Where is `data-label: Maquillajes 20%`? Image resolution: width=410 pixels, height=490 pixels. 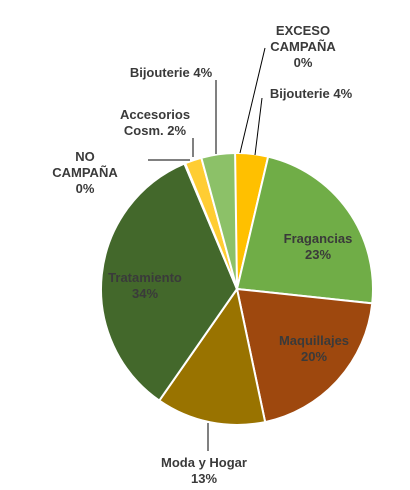
data-label: Maquillajes 20% is located at coordinates (314, 348).